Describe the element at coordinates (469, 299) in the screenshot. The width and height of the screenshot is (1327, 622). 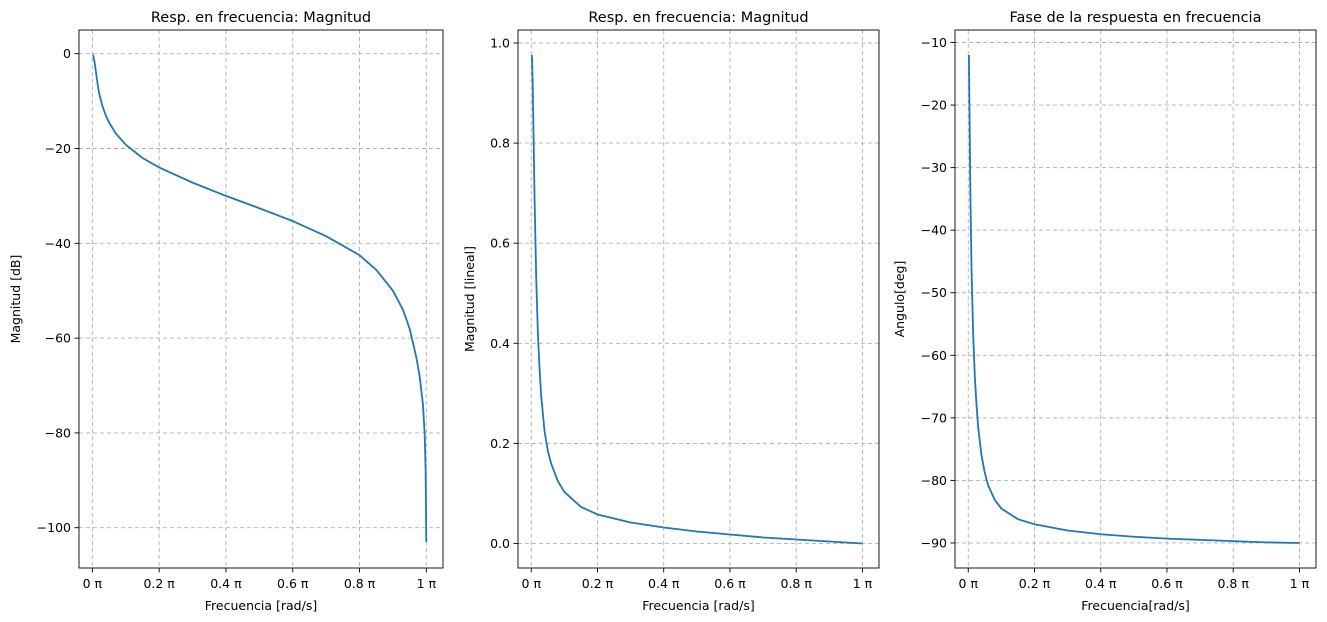
I see `y-axis-label: Magnitud [lineal]` at that location.